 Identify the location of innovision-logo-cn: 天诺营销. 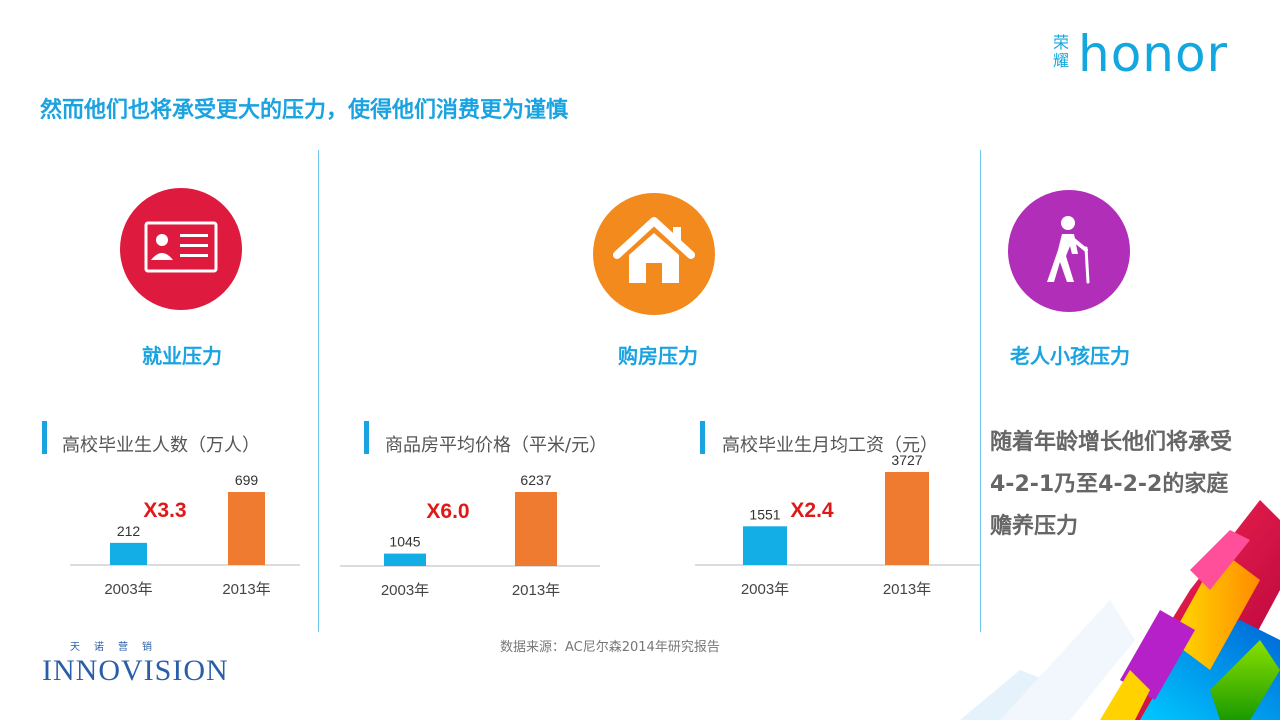
(118, 647).